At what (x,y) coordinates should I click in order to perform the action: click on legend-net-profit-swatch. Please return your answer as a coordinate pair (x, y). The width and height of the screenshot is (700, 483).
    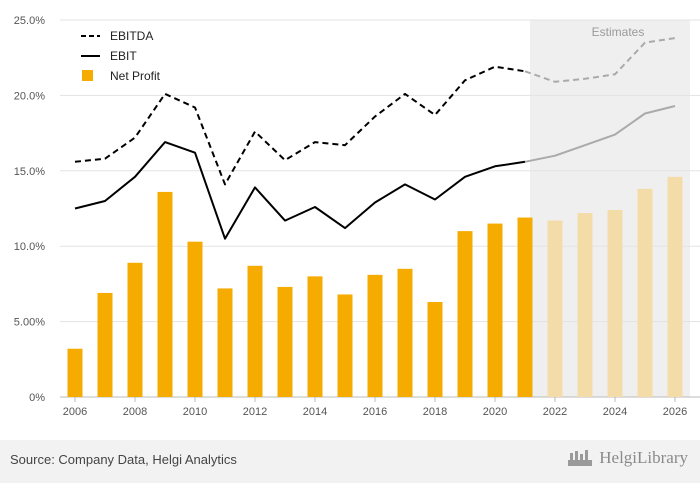
    Looking at the image, I should click on (87, 75).